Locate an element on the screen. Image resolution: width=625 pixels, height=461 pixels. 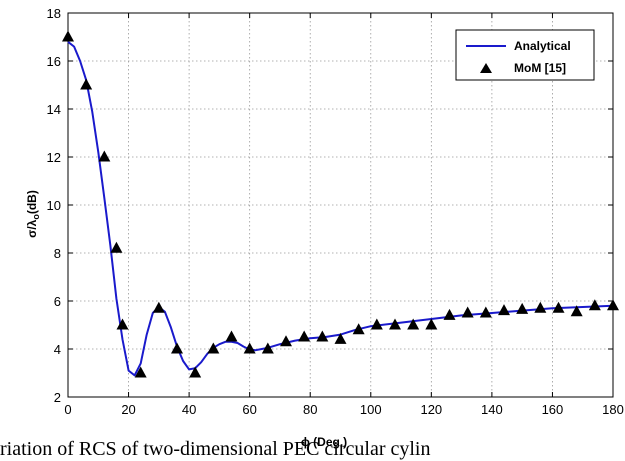
y-tick-label: 16 is located at coordinates (54, 61).